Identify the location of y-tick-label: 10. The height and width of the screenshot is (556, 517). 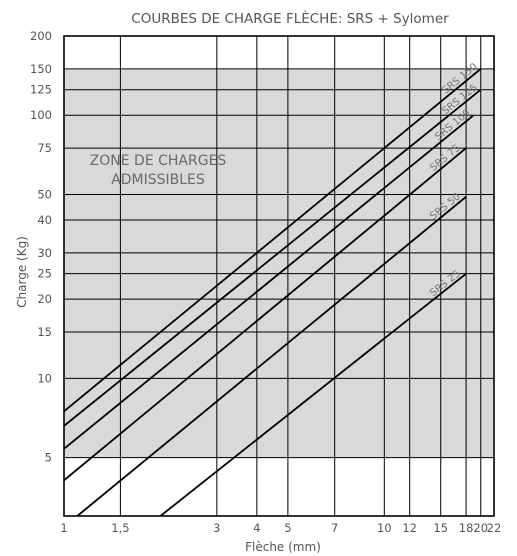
(44, 378).